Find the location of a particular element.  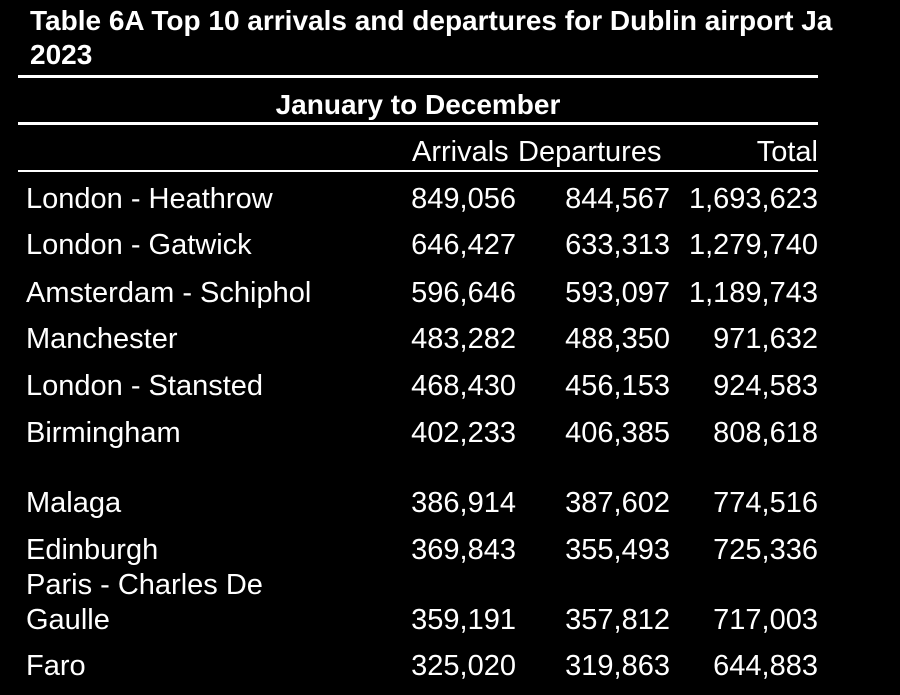

total-value: 1,189,743 is located at coordinates (753, 293).